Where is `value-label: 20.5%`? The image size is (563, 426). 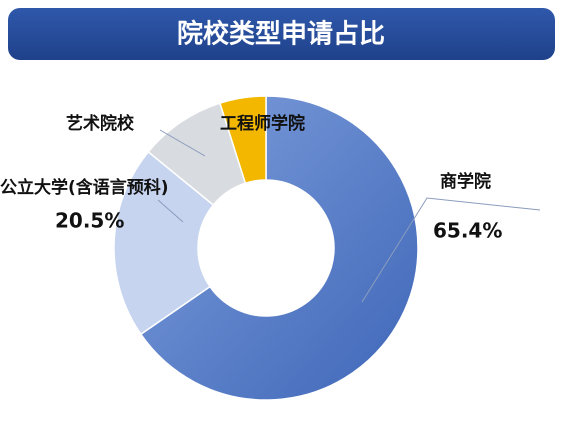 value-label: 20.5% is located at coordinates (89, 221).